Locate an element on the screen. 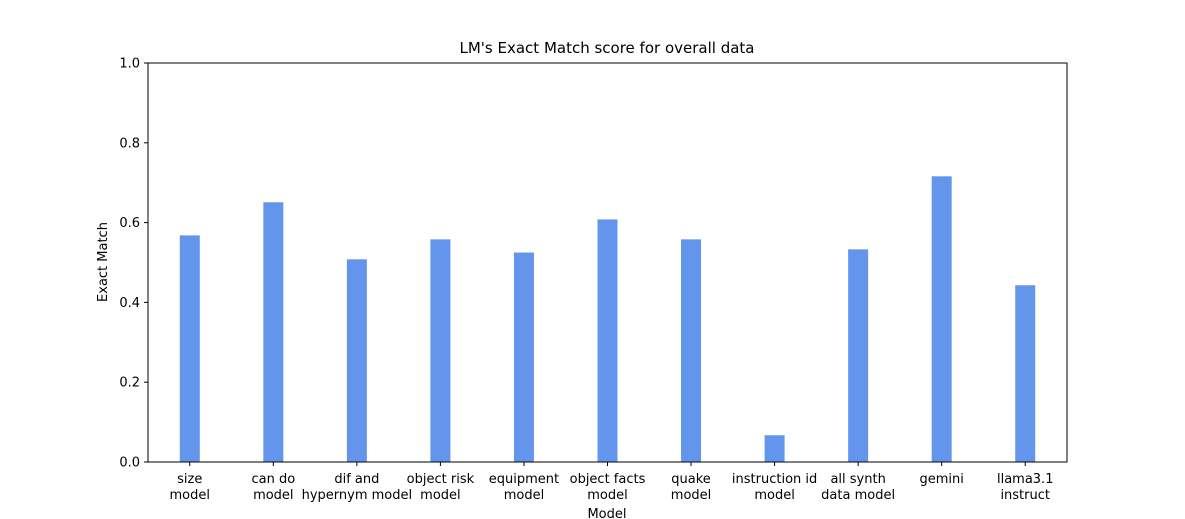 This screenshot has width=1185, height=519. x-tick-label: object facts model is located at coordinates (608, 487).